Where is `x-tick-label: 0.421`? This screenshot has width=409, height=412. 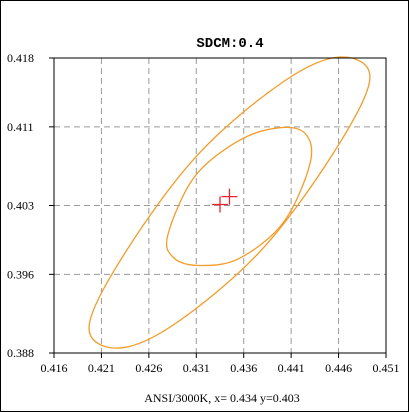 x-tick-label: 0.421 is located at coordinates (101, 368).